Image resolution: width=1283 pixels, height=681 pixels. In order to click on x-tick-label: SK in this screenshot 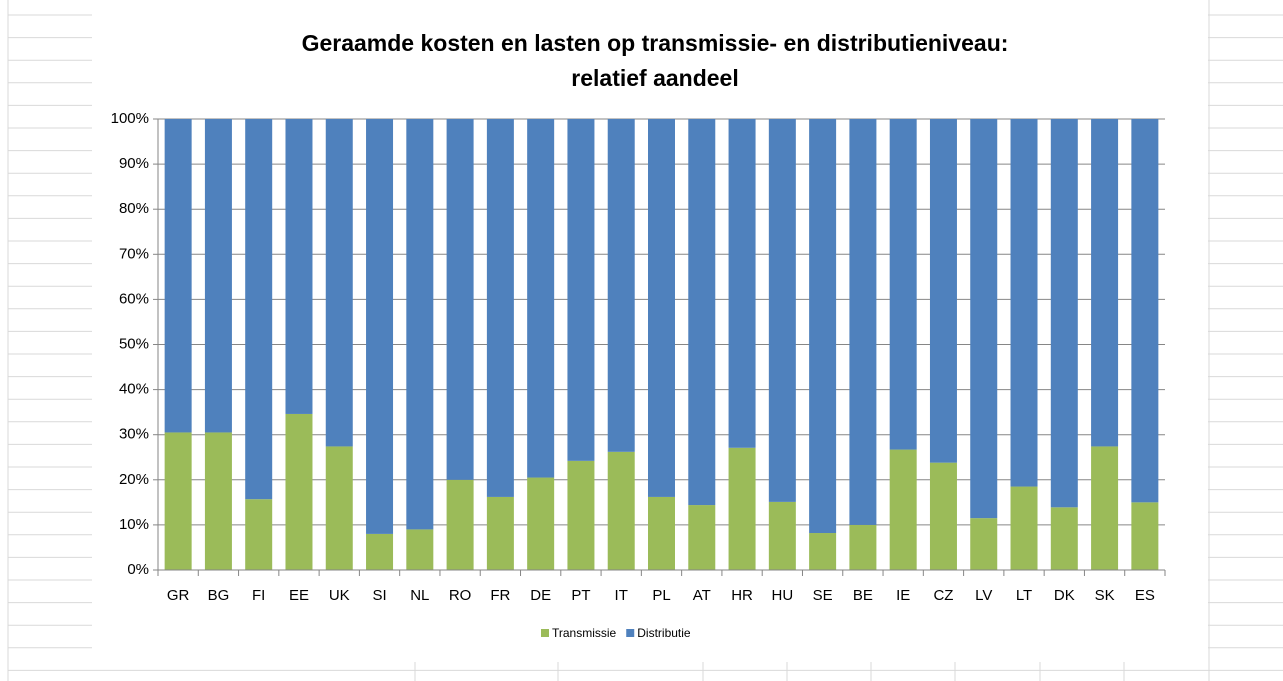, I will do `click(1105, 595)`.